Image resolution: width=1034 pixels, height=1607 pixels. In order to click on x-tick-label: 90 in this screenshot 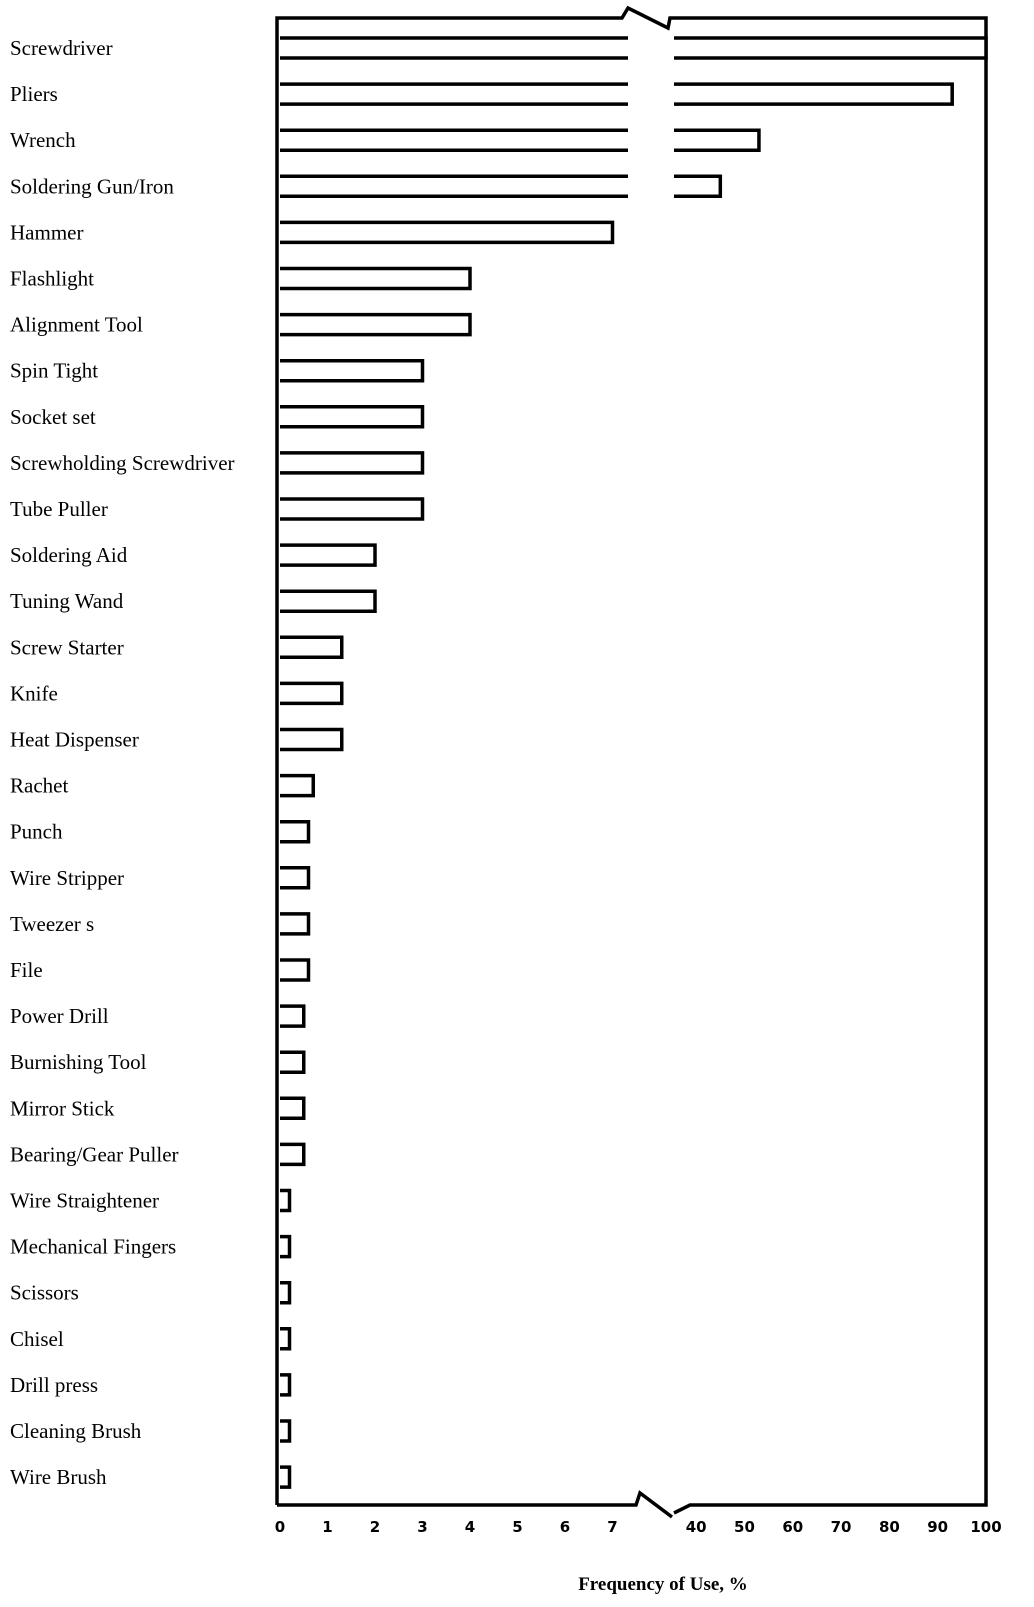, I will do `click(937, 1527)`.